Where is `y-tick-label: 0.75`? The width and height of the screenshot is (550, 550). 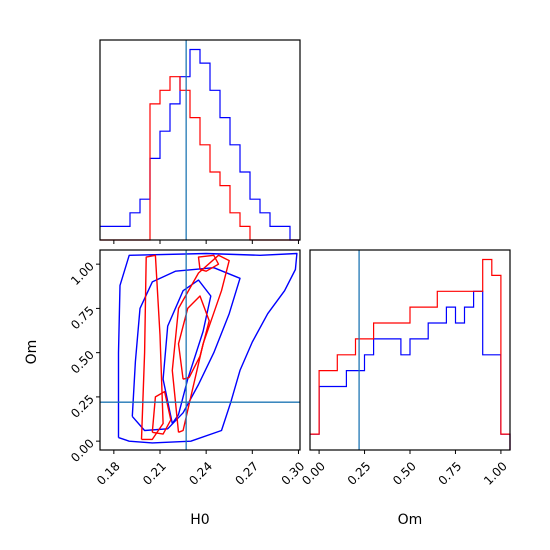 y-tick-label: 0.75 is located at coordinates (82, 317).